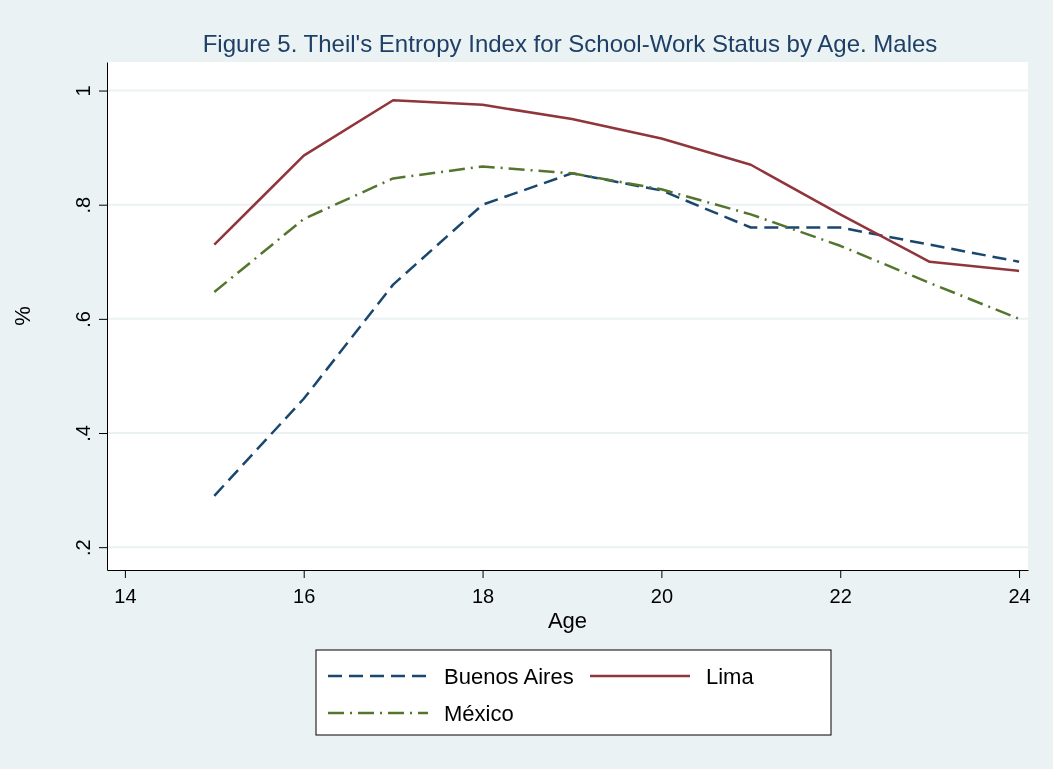 The height and width of the screenshot is (769, 1053). Describe the element at coordinates (83, 433) in the screenshot. I see `y-tick-label: .4` at that location.